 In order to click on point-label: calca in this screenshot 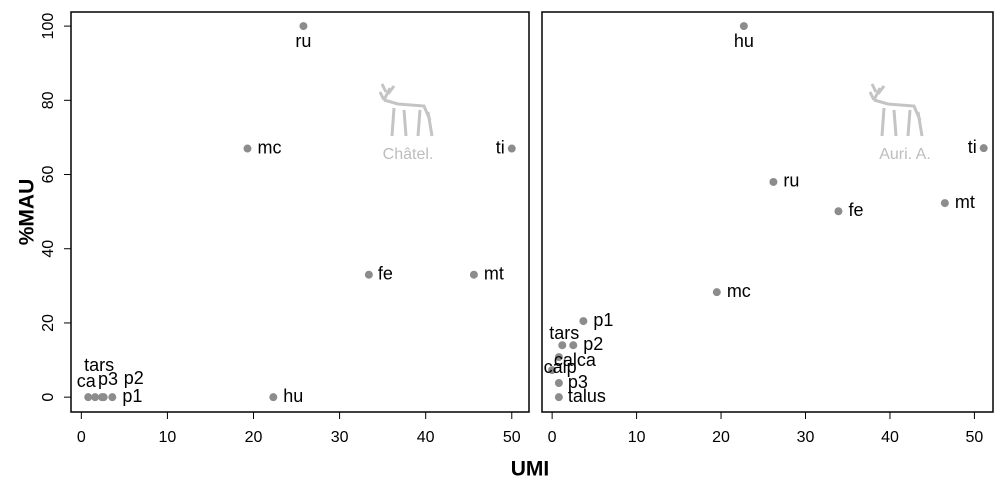, I will do `click(575, 360)`.